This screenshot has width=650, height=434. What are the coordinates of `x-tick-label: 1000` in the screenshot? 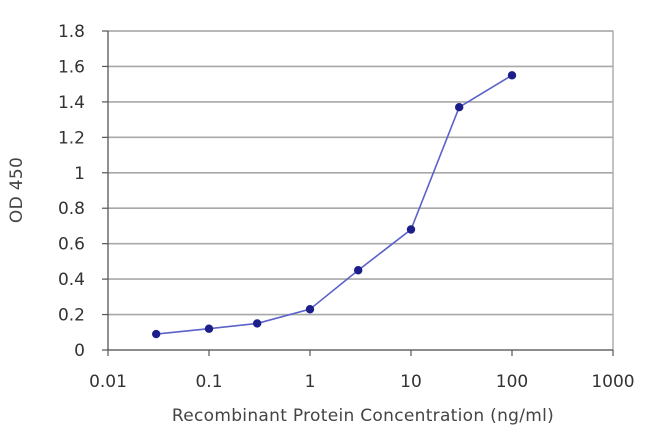 It's located at (612, 382).